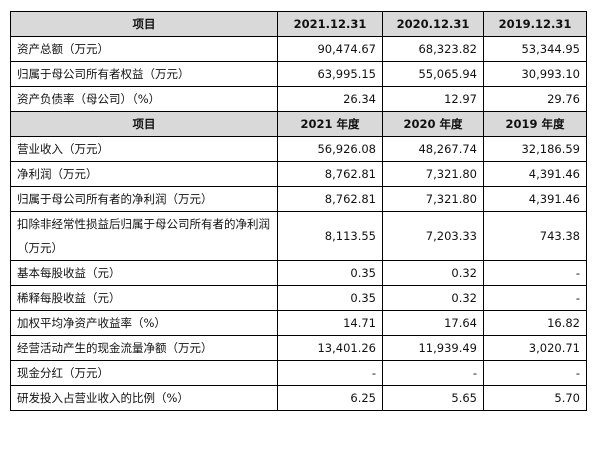  What do you see at coordinates (535, 49) in the screenshot?
I see `value-2019: 53,344.95` at bounding box center [535, 49].